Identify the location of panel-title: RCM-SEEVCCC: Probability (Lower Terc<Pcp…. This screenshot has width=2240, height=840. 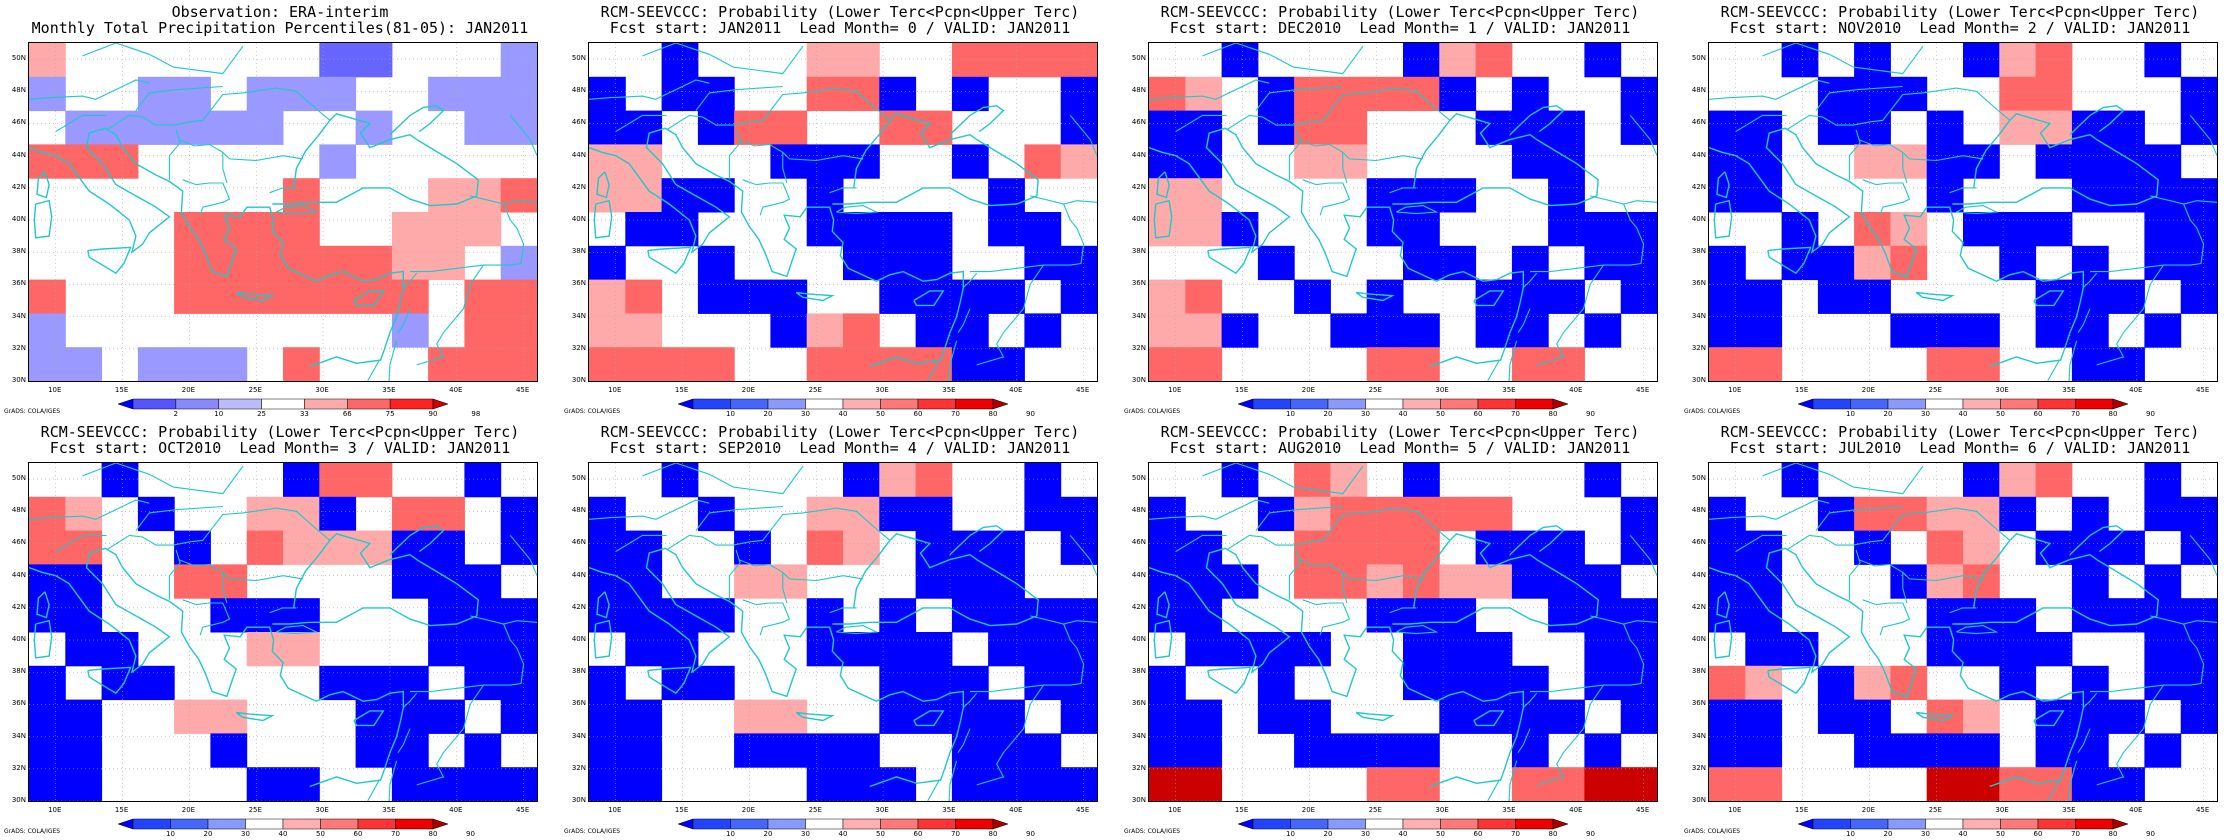
(840, 12).